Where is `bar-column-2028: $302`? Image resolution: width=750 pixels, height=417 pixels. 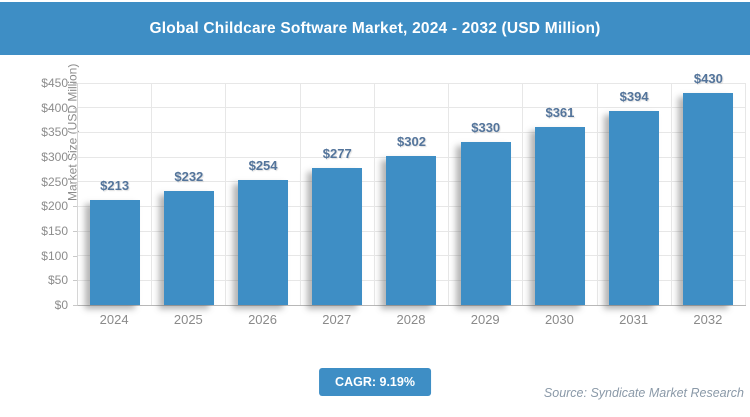 bar-column-2028: $302 is located at coordinates (412, 194).